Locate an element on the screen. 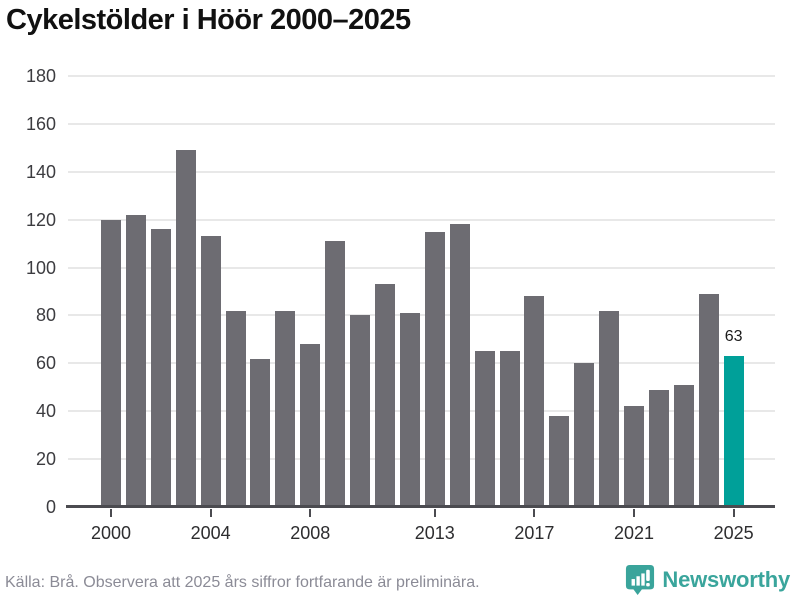 The height and width of the screenshot is (600, 800). bar-2006 is located at coordinates (260, 432).